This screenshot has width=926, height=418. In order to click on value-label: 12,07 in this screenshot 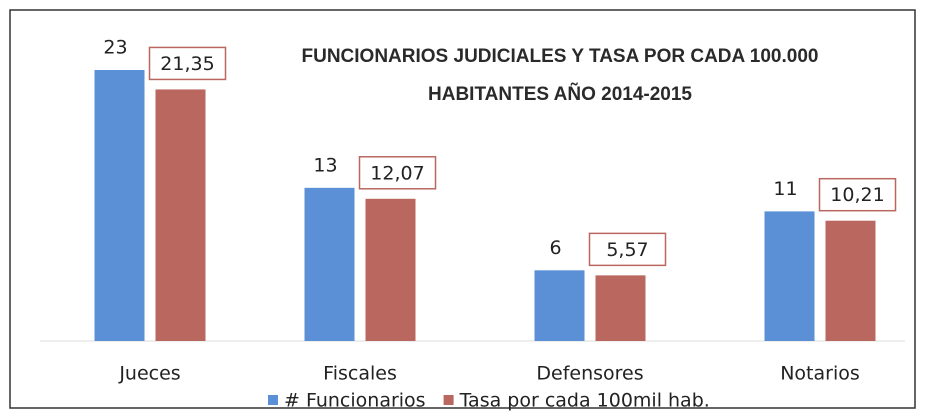, I will do `click(397, 173)`.